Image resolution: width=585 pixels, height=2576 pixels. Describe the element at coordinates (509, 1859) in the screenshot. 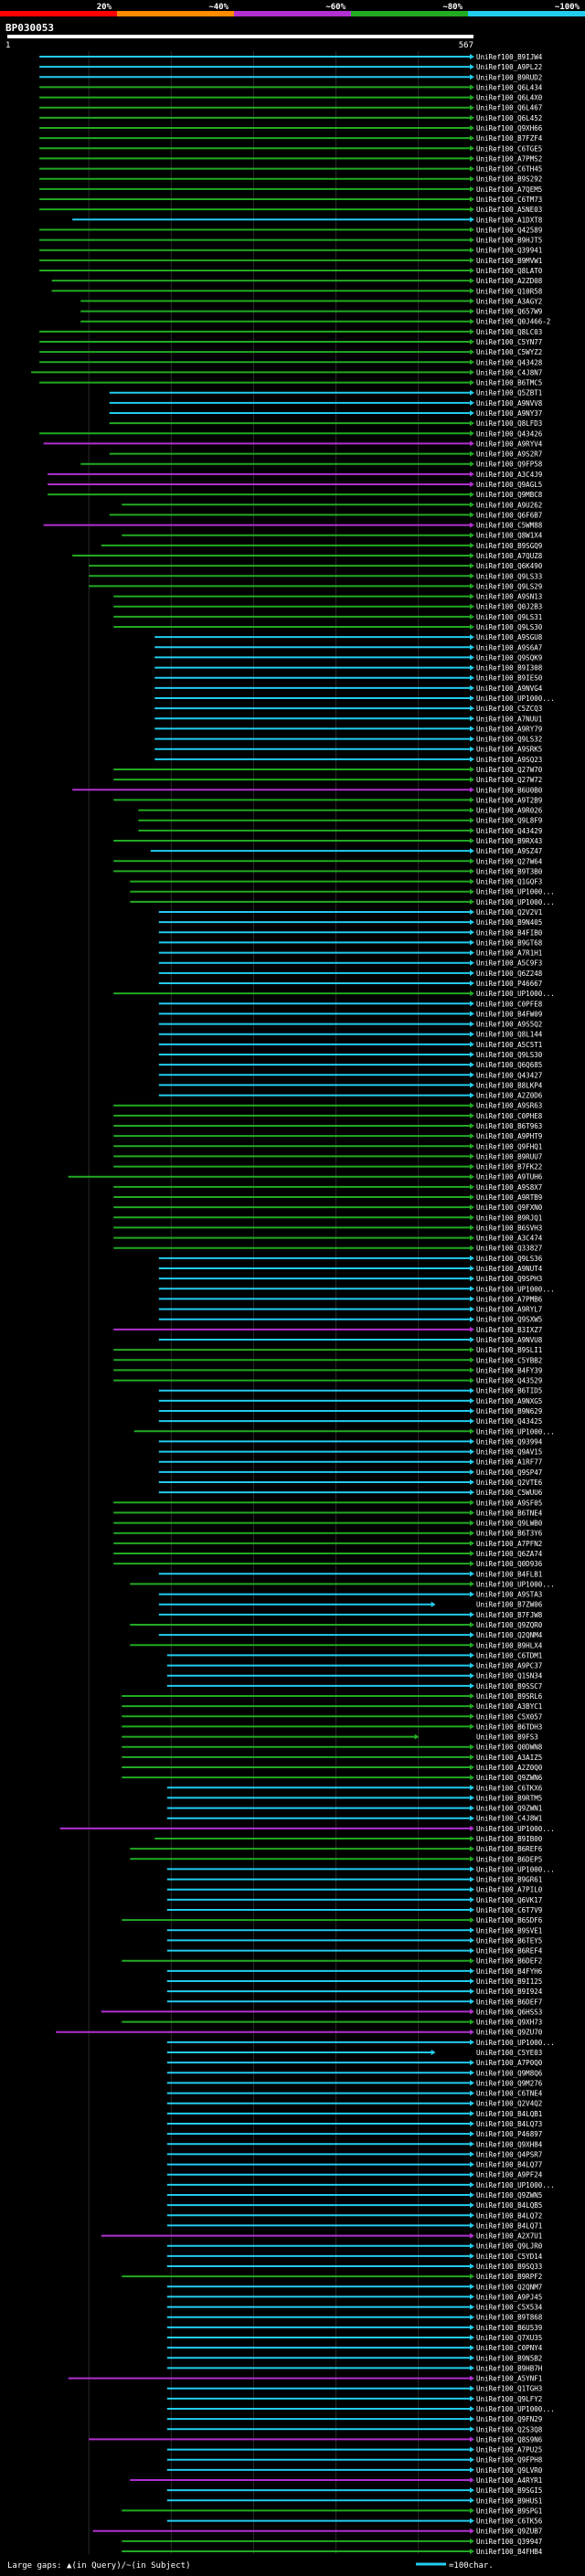

I see `hit-label: UniRef100_B6DEP5` at that location.